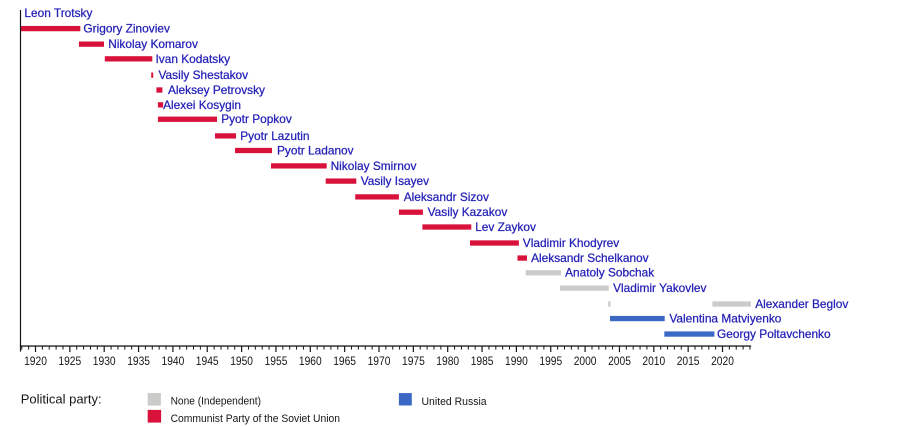 The image size is (900, 426). What do you see at coordinates (379, 361) in the screenshot?
I see `svg-text: 1970` at bounding box center [379, 361].